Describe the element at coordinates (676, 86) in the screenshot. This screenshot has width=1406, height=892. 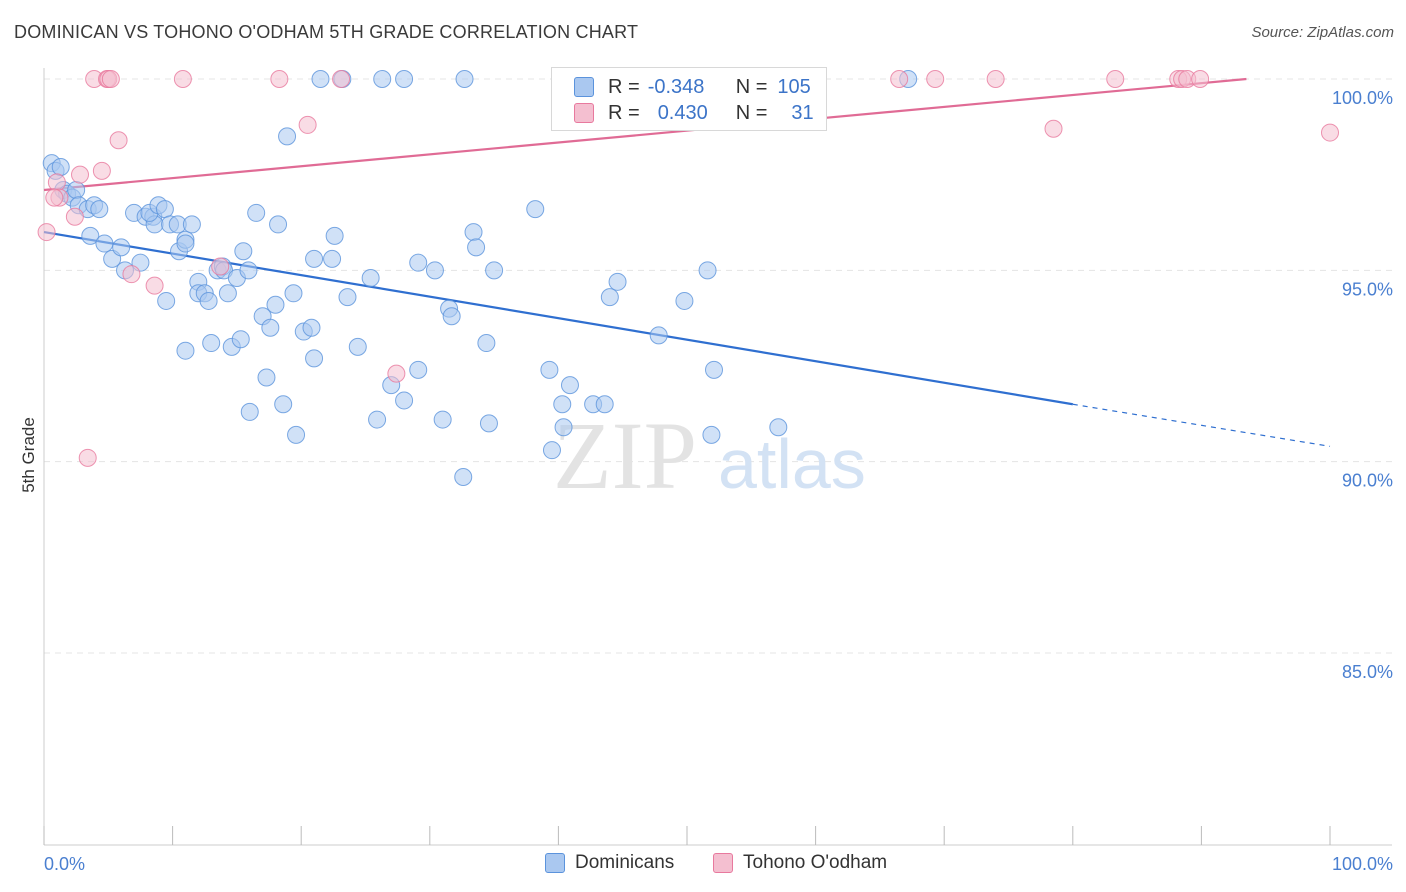
I see `legend-r-value: -0.348` at that location.